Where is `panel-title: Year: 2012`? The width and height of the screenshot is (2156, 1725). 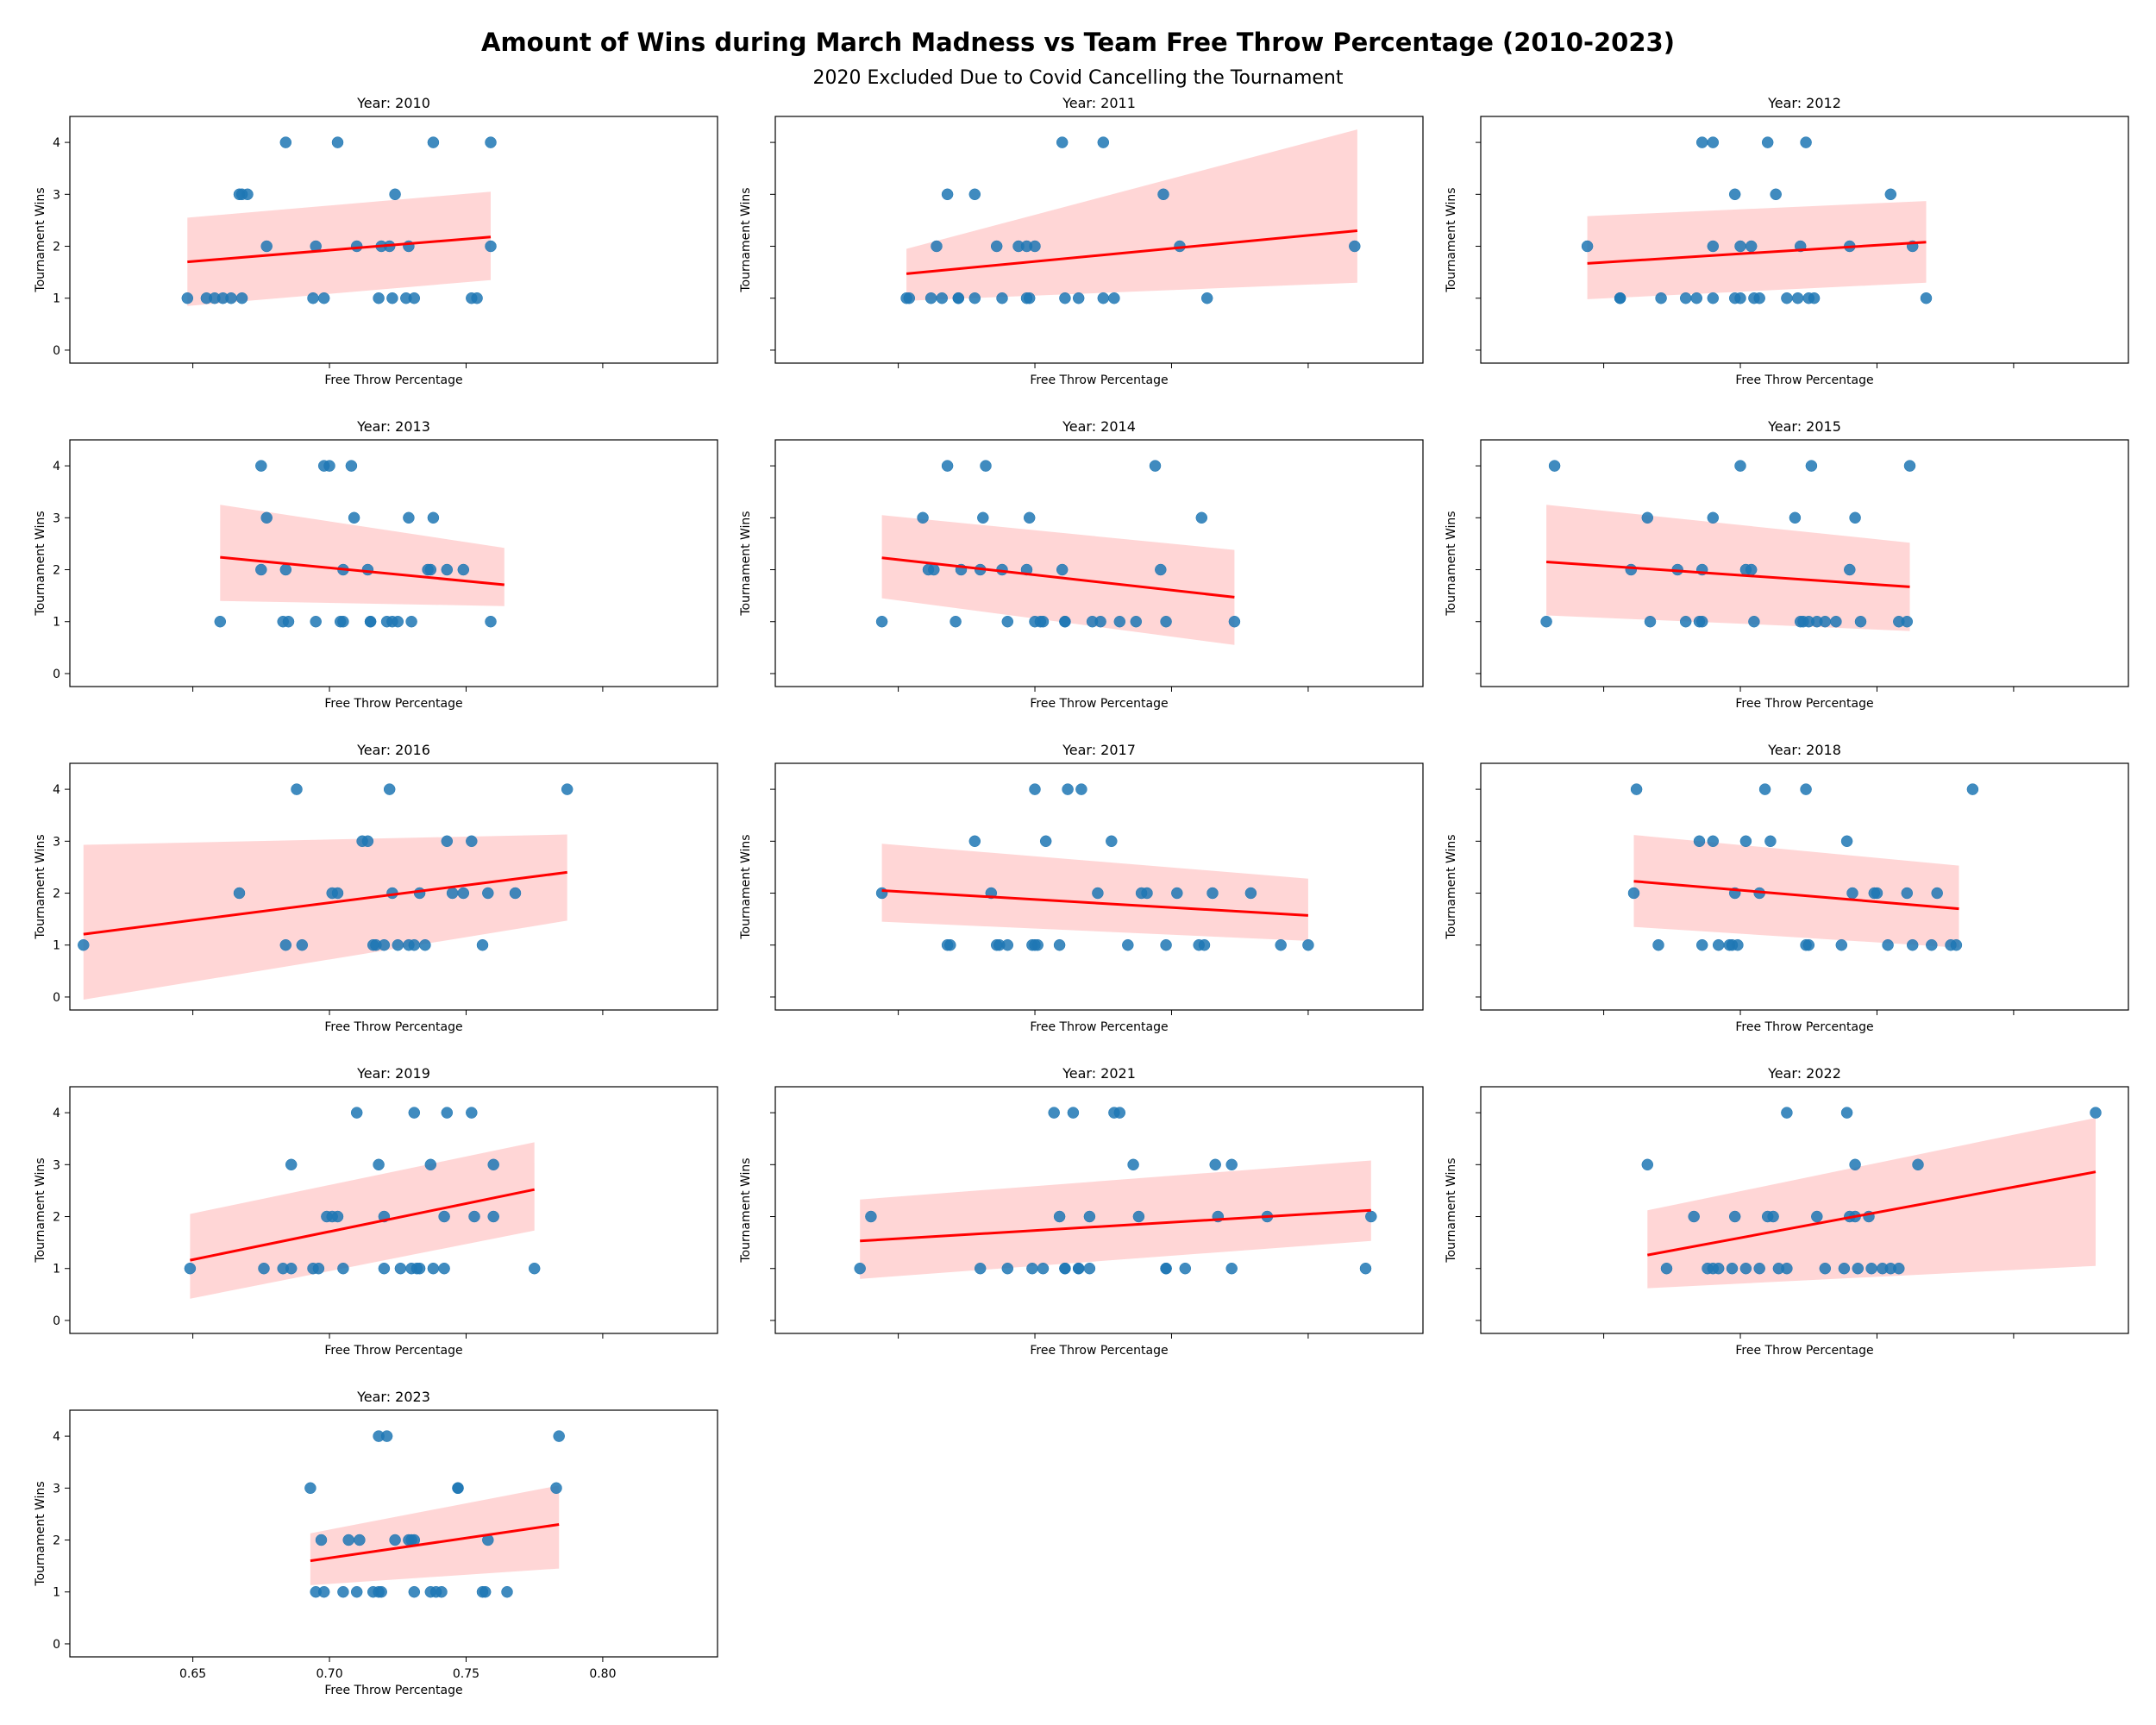 panel-title: Year: 2012 is located at coordinates (1804, 103).